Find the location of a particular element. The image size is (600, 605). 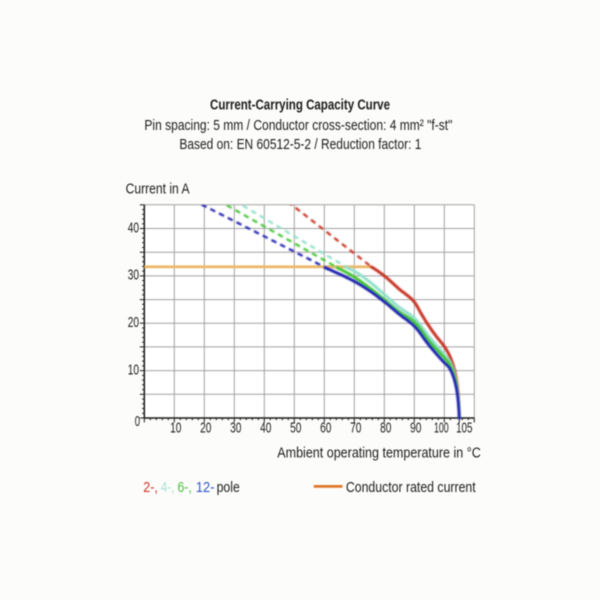

svg-text: 105 is located at coordinates (464, 427).